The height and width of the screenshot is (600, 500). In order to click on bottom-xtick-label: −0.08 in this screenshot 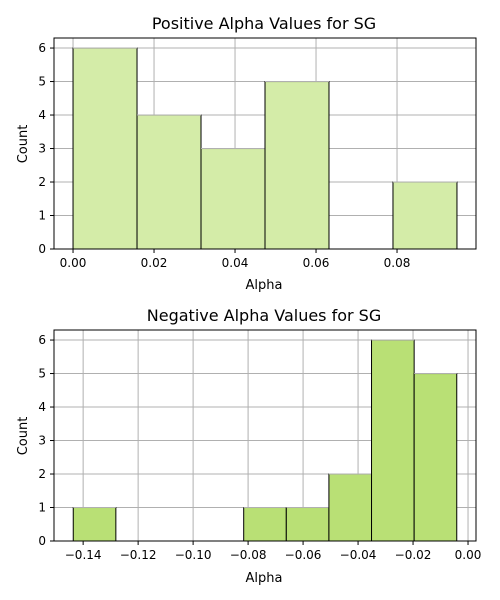, I will do `click(248, 555)`.